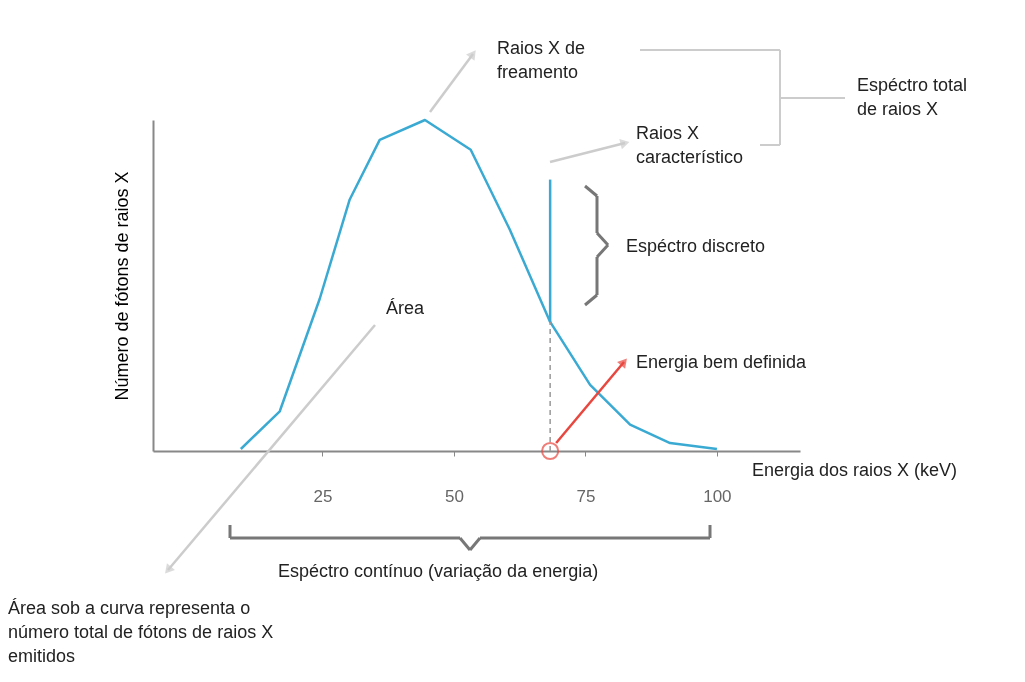 The image size is (1025, 682). What do you see at coordinates (121, 286) in the screenshot?
I see `y-axis-title: Número de fótons de raios X` at bounding box center [121, 286].